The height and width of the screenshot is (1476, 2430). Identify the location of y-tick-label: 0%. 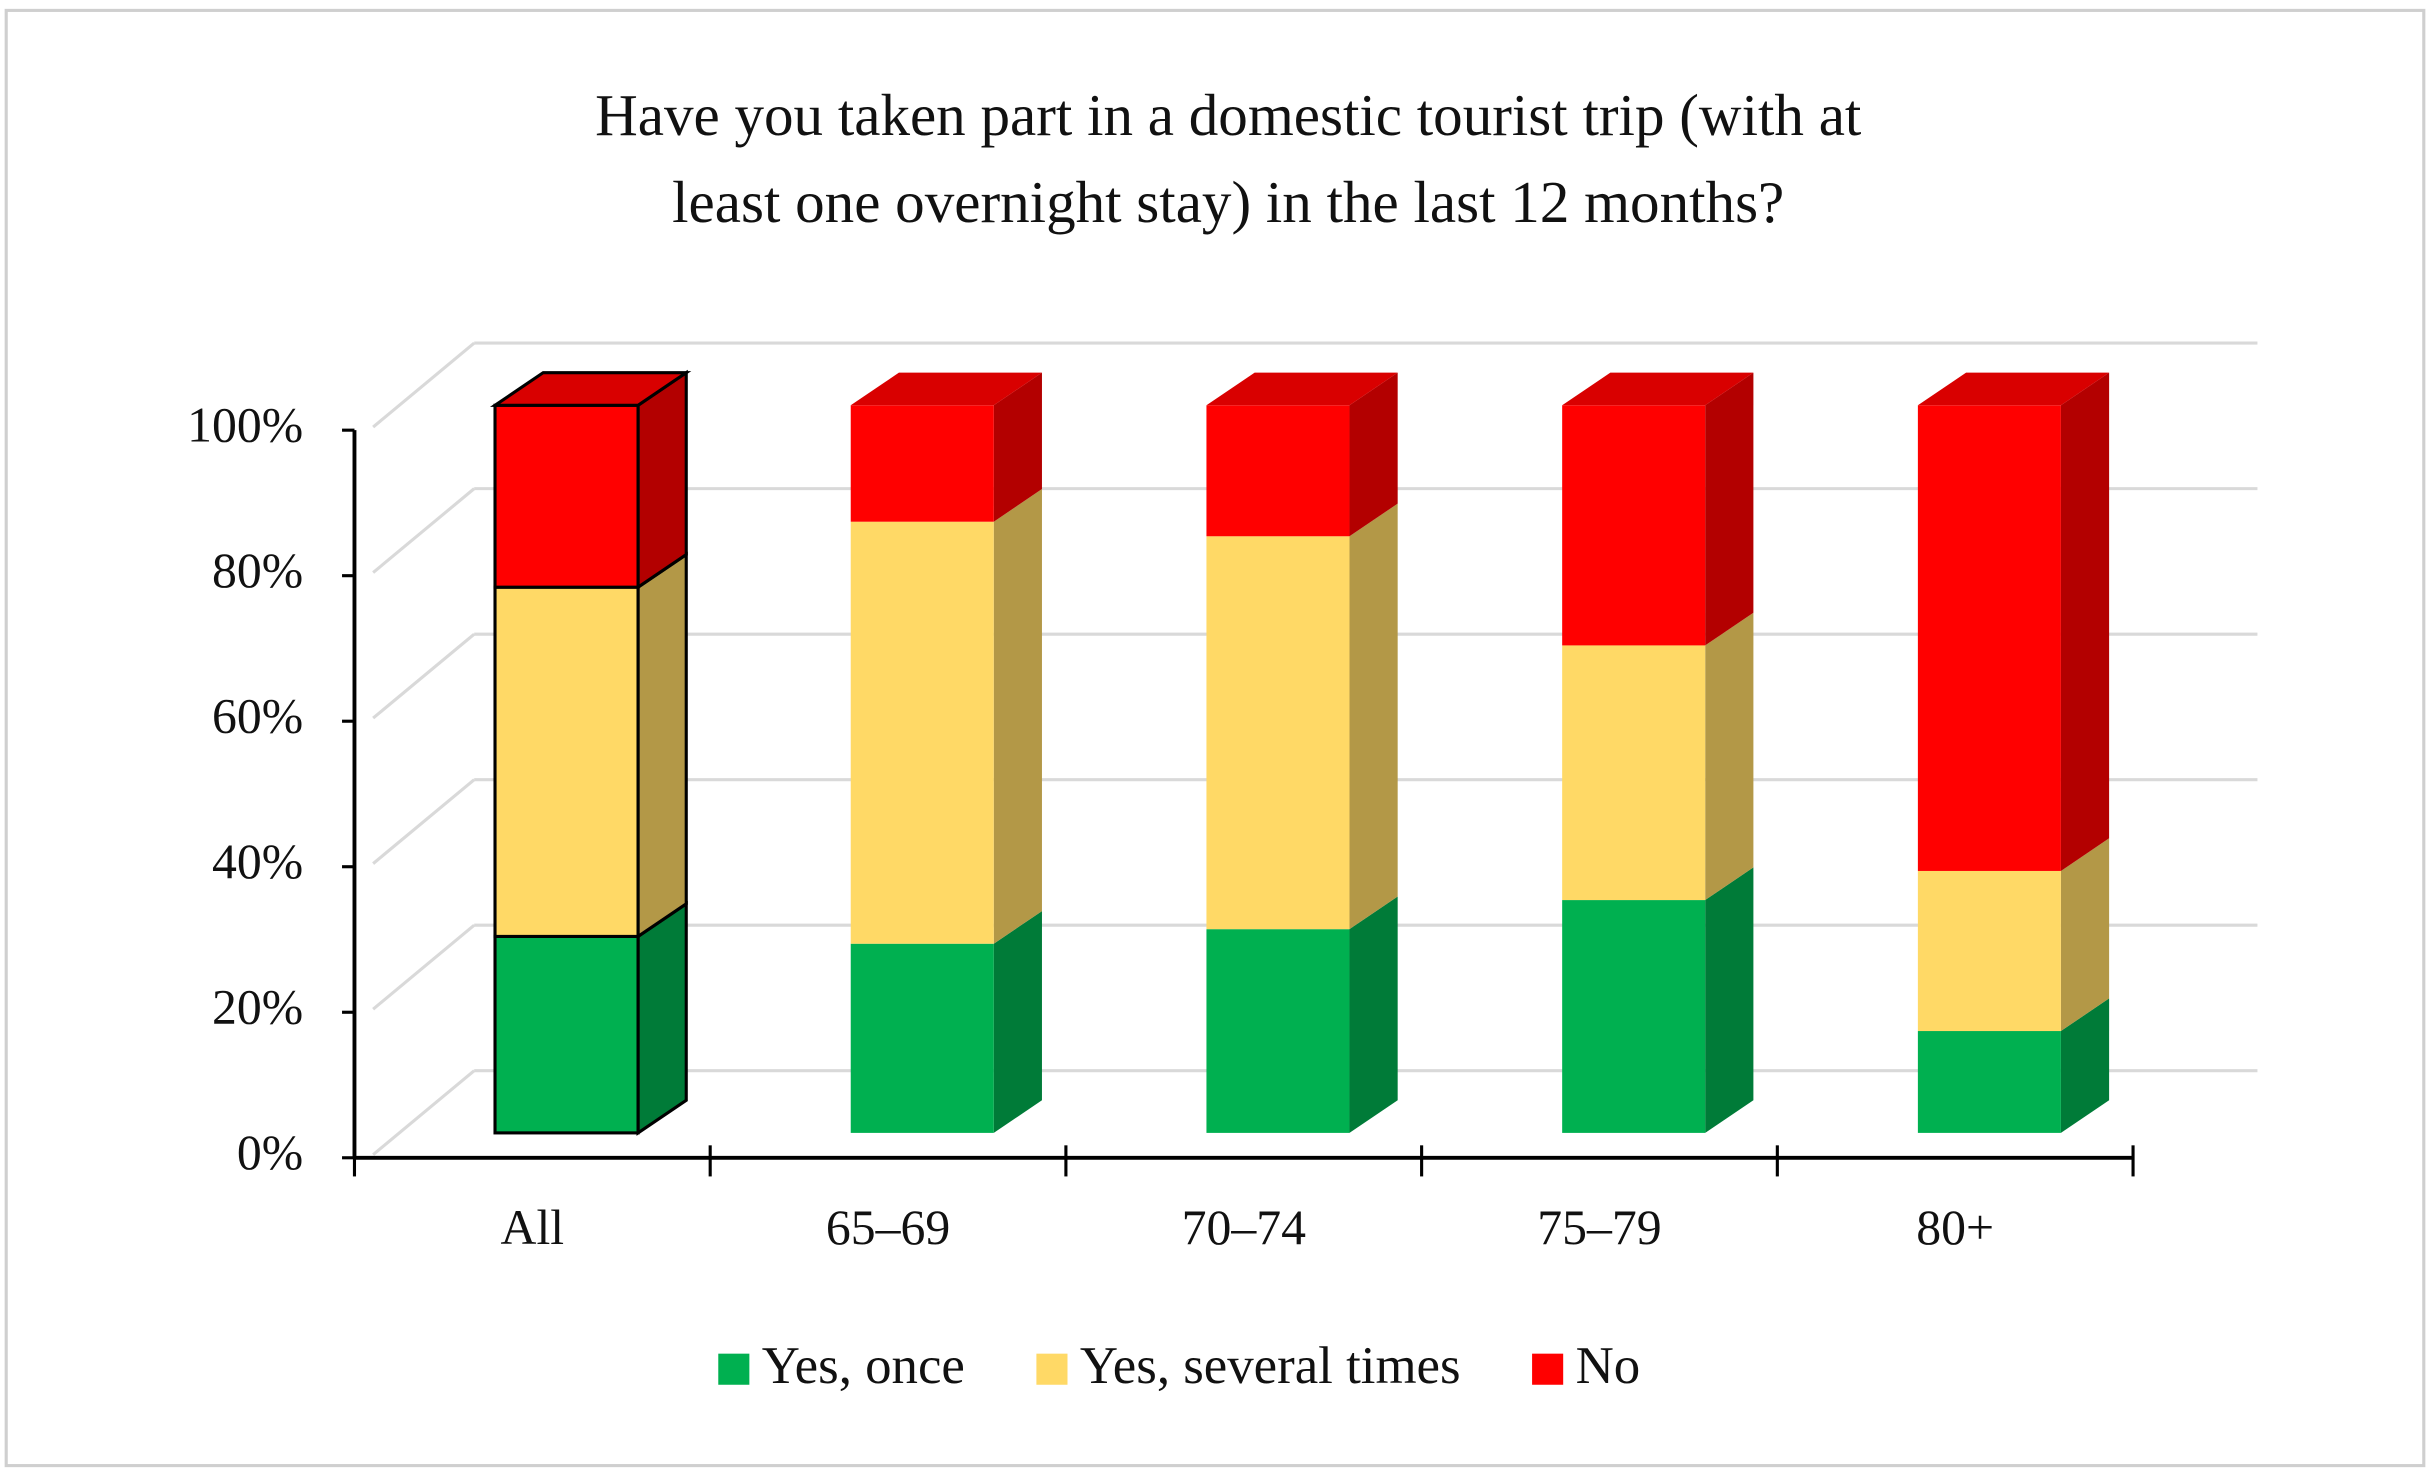
(270, 1152).